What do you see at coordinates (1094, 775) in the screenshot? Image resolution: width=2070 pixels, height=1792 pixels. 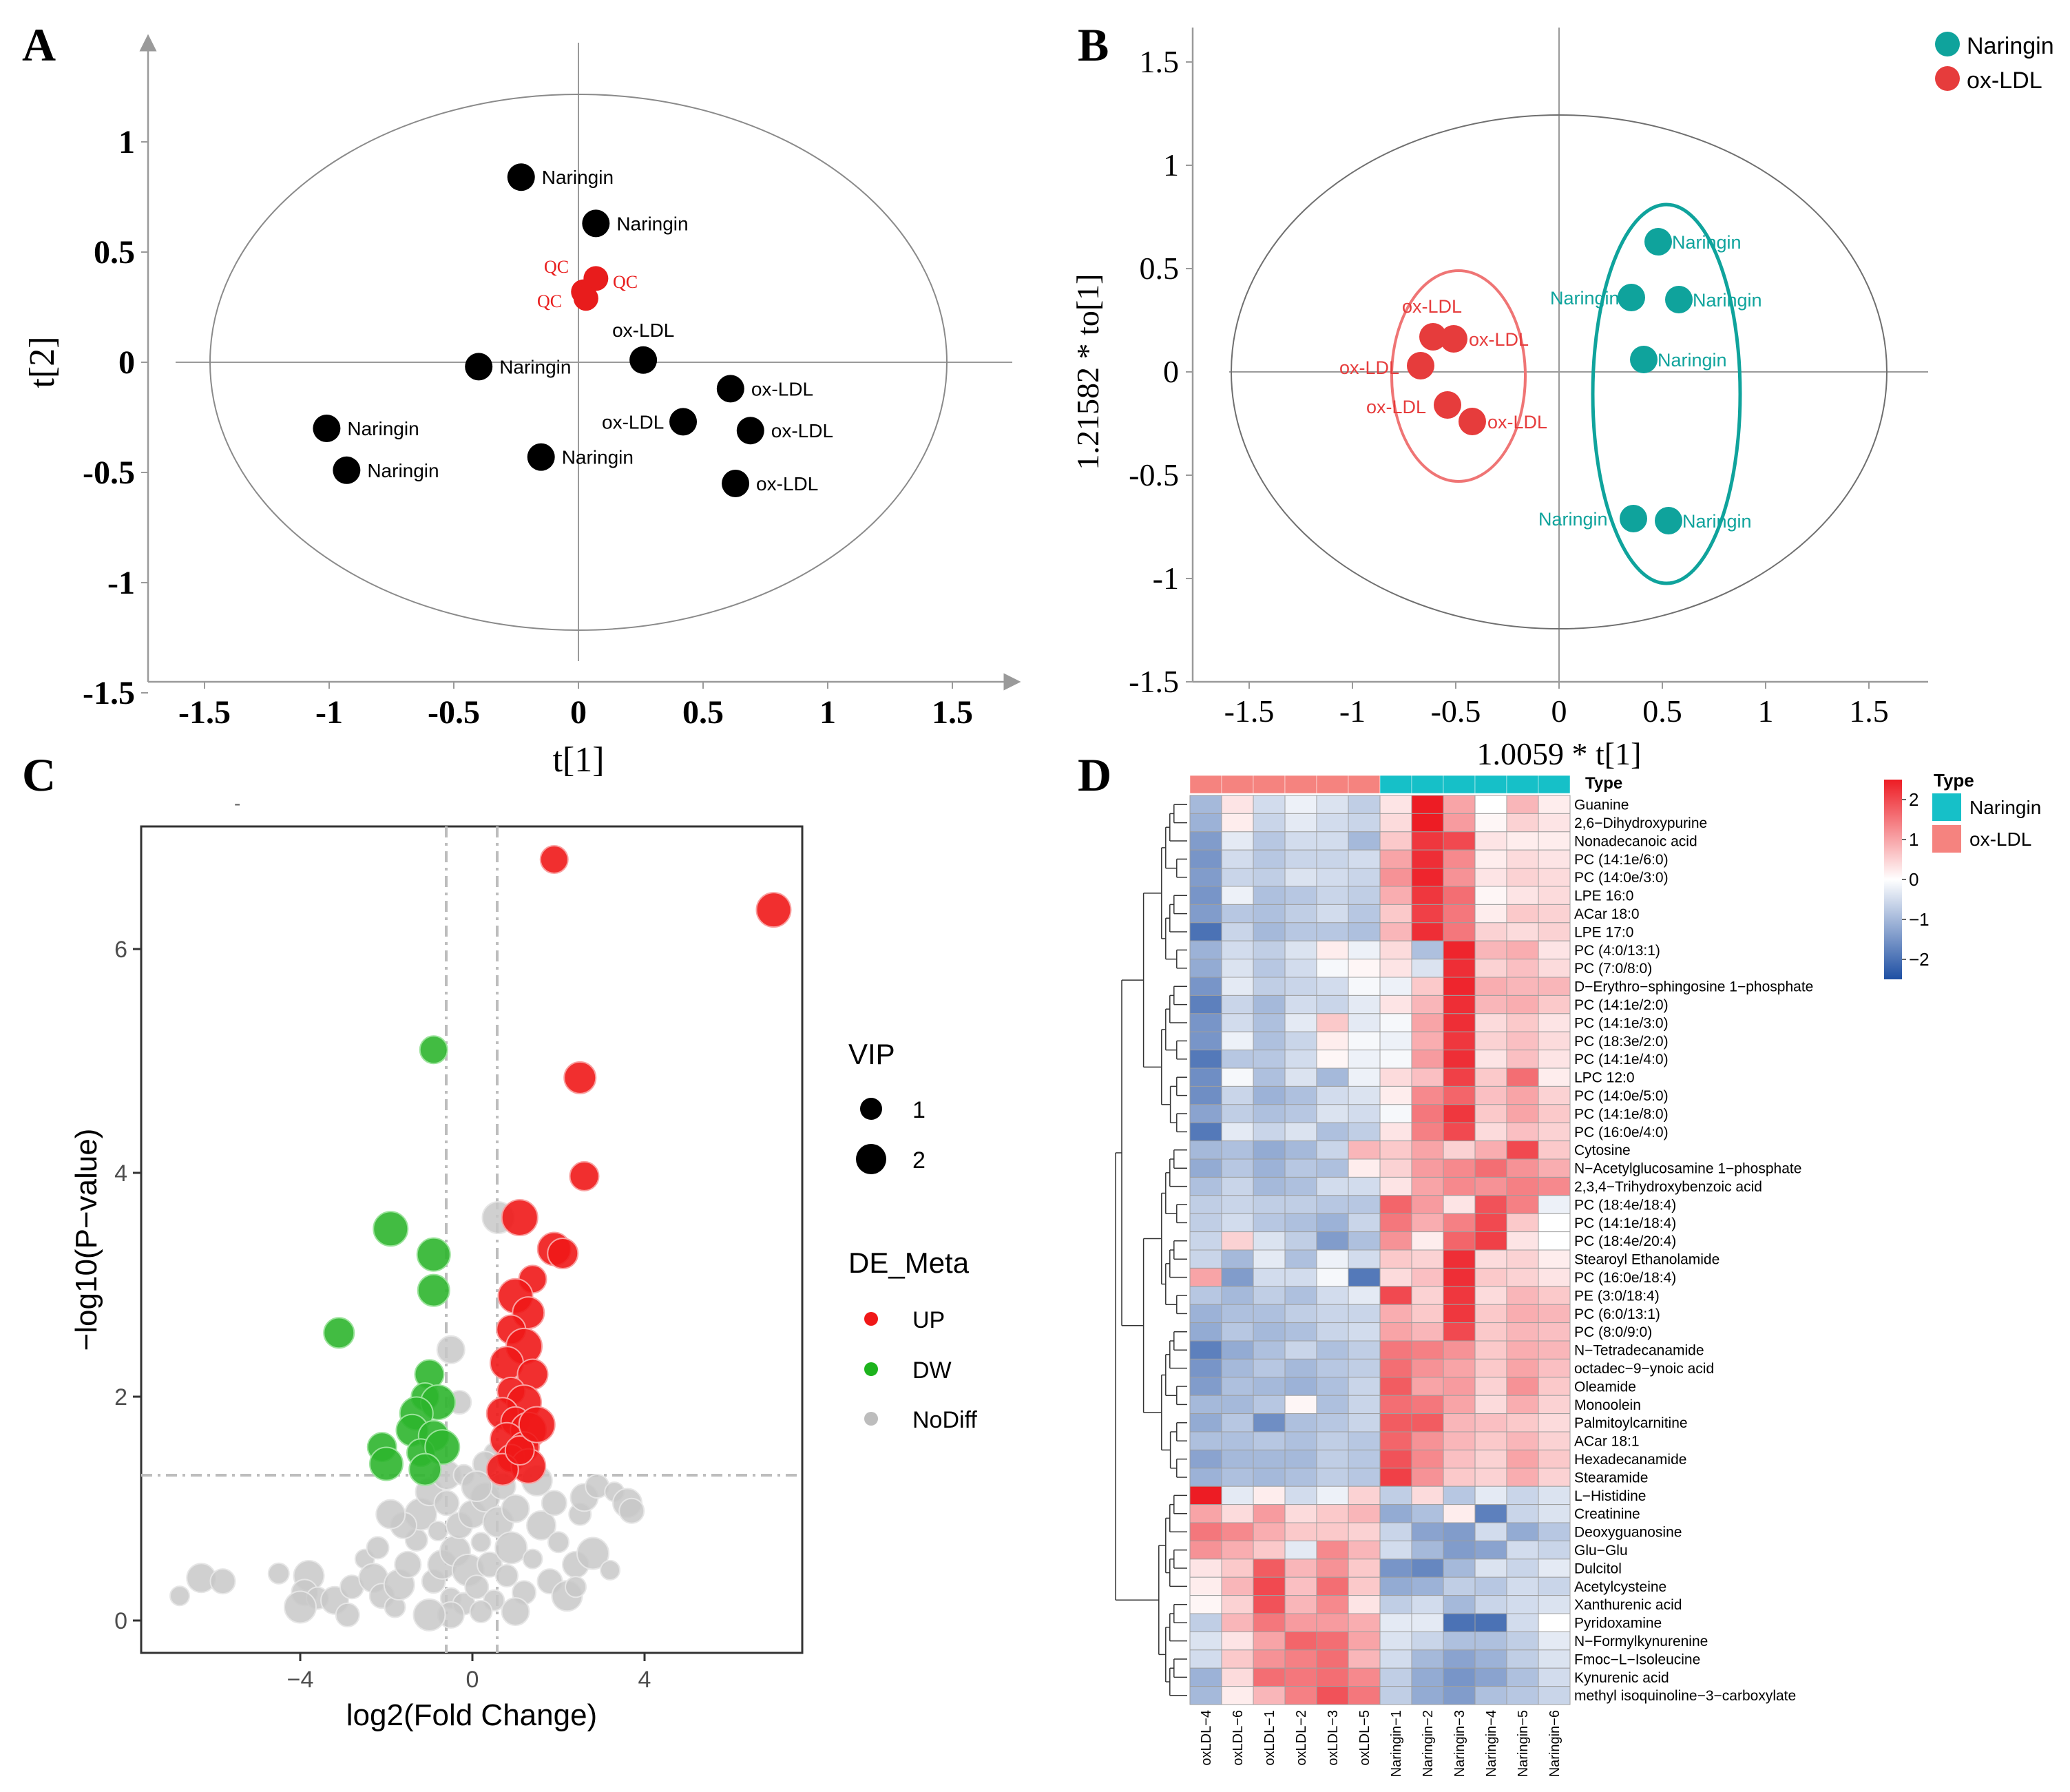 I see `panel-letter-d: D` at bounding box center [1094, 775].